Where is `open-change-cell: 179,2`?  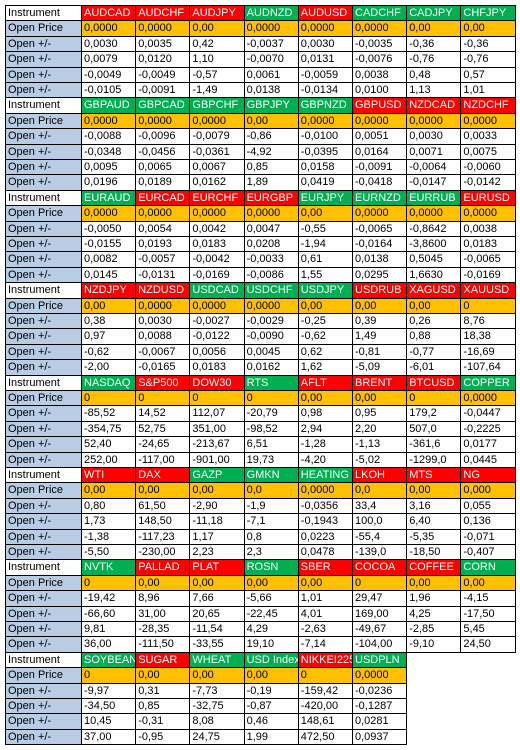 open-change-cell: 179,2 is located at coordinates (434, 413).